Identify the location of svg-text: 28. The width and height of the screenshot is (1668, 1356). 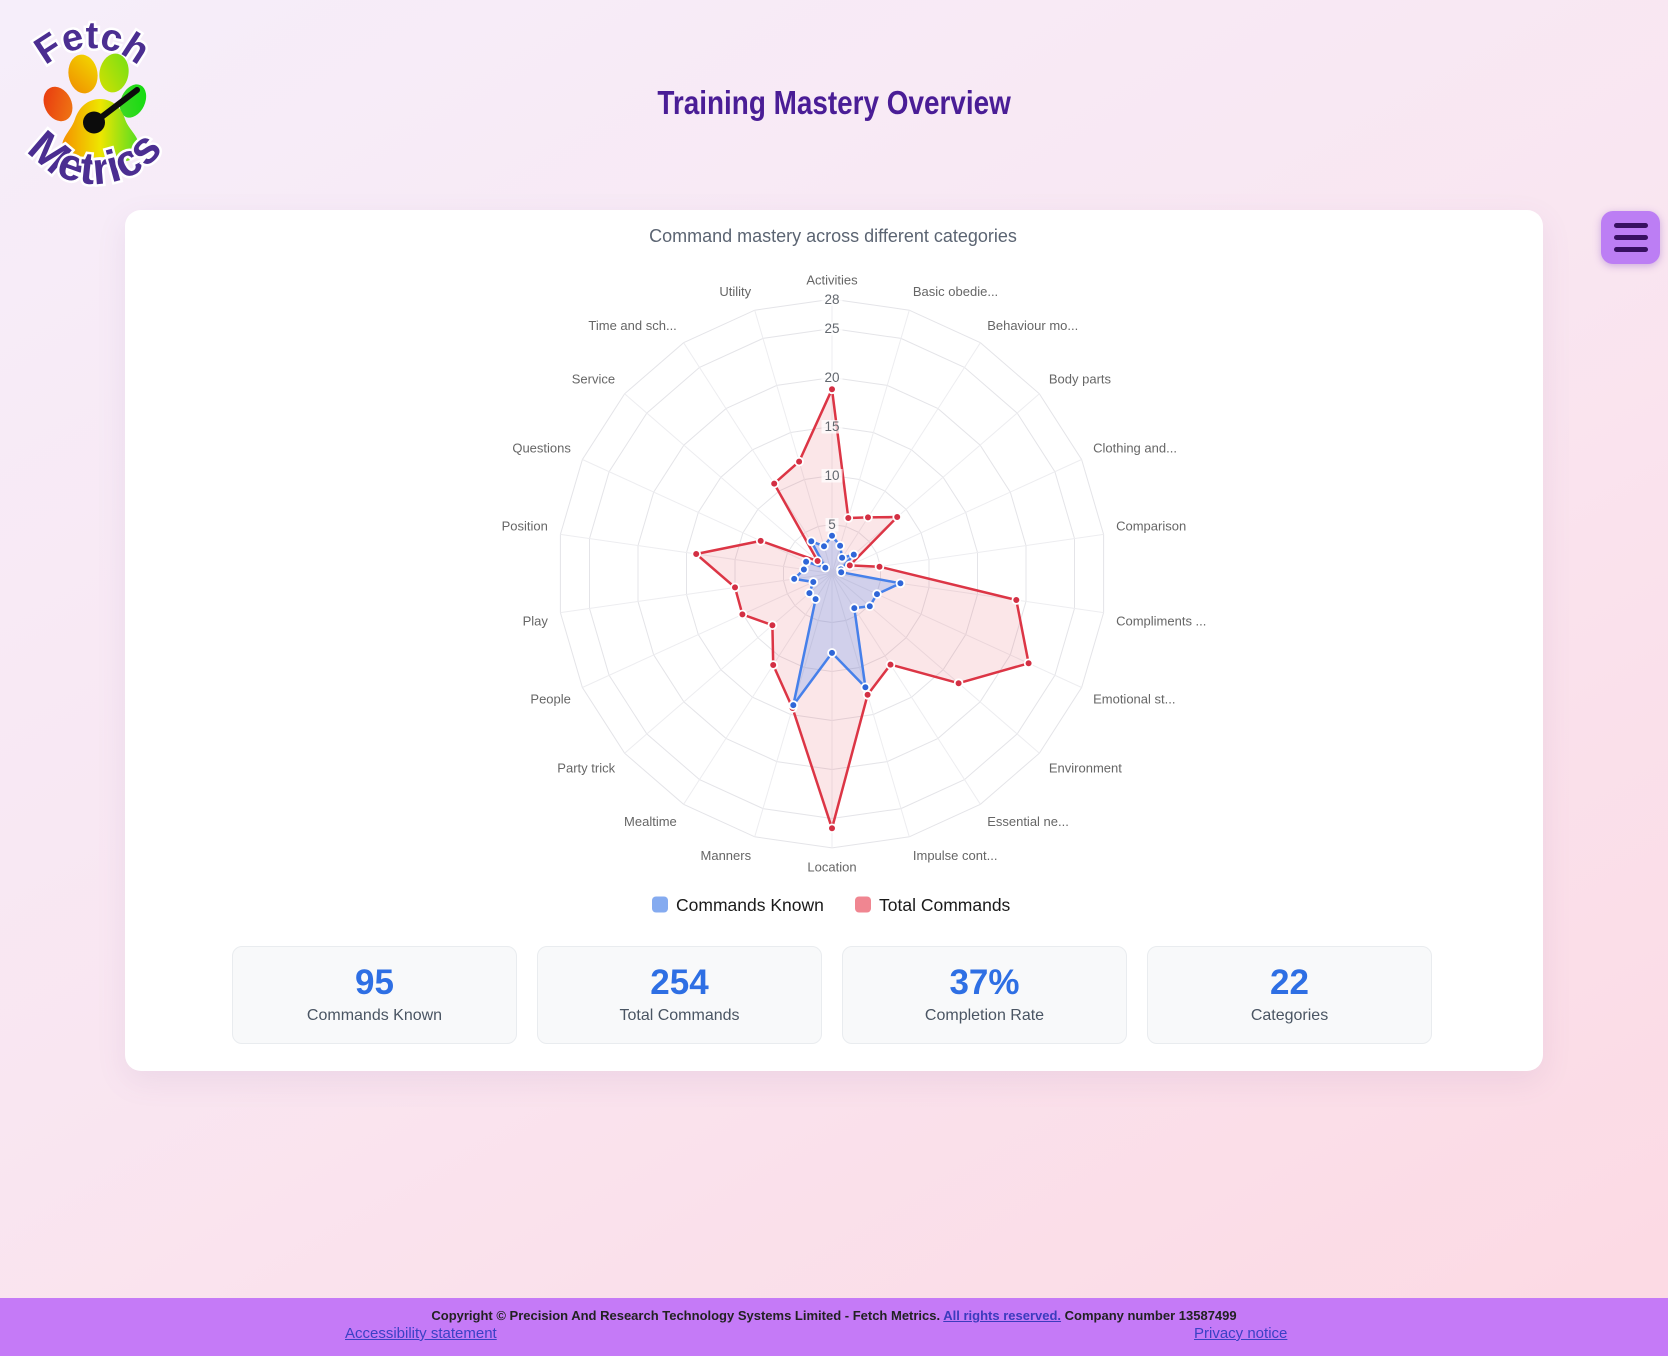
(831, 299).